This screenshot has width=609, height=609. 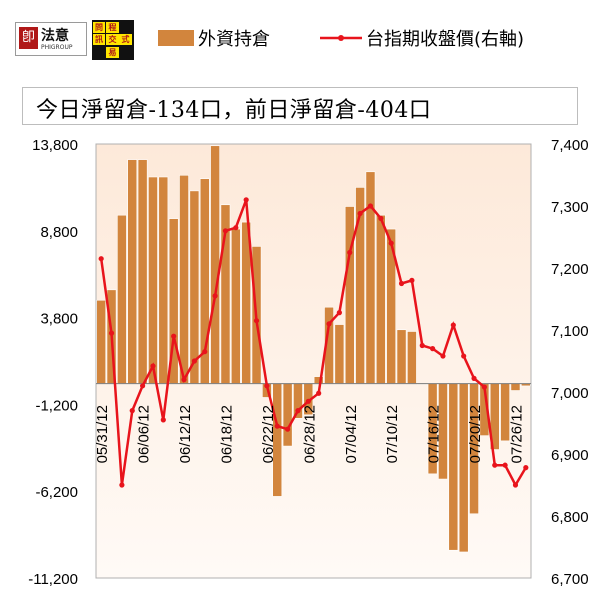 What do you see at coordinates (341, 38) in the screenshot?
I see `legend-line-swatch` at bounding box center [341, 38].